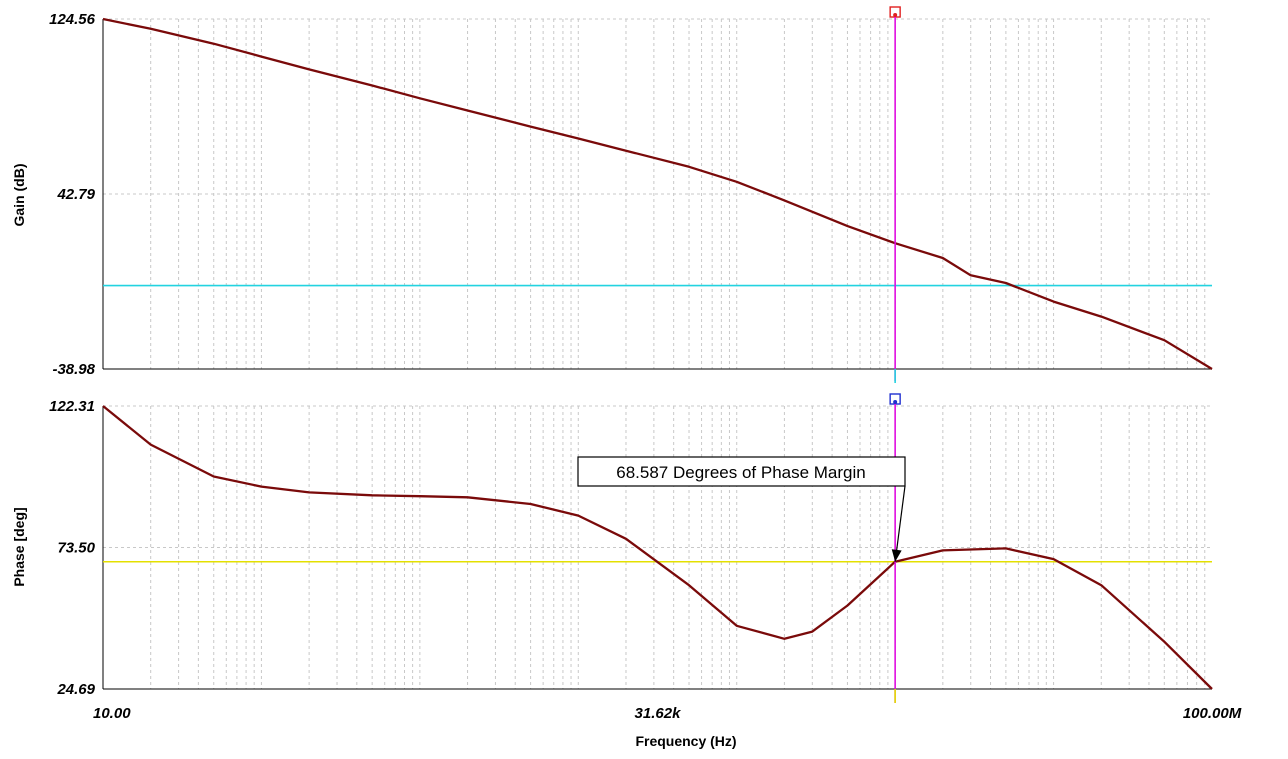  What do you see at coordinates (895, 15) in the screenshot?
I see `gain-cursor-dot` at bounding box center [895, 15].